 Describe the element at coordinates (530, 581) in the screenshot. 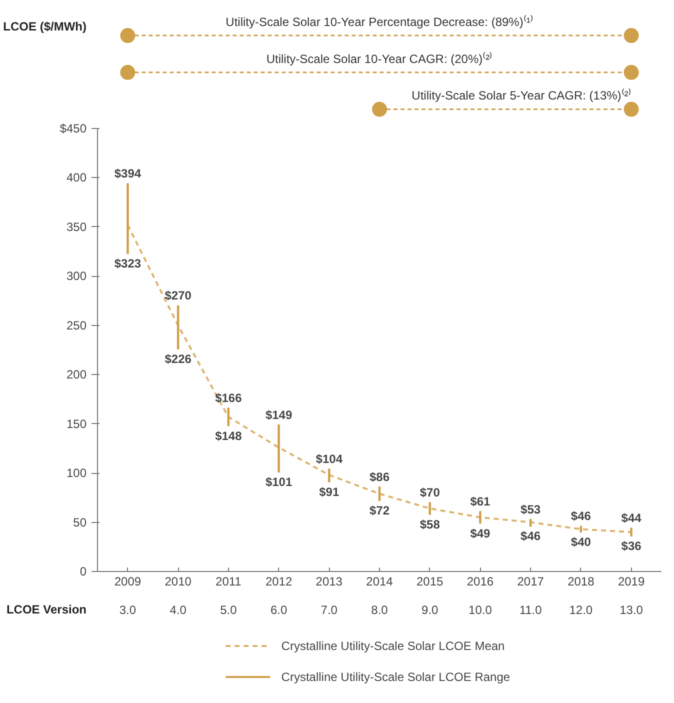

I see `x-tick-label: 2017` at that location.